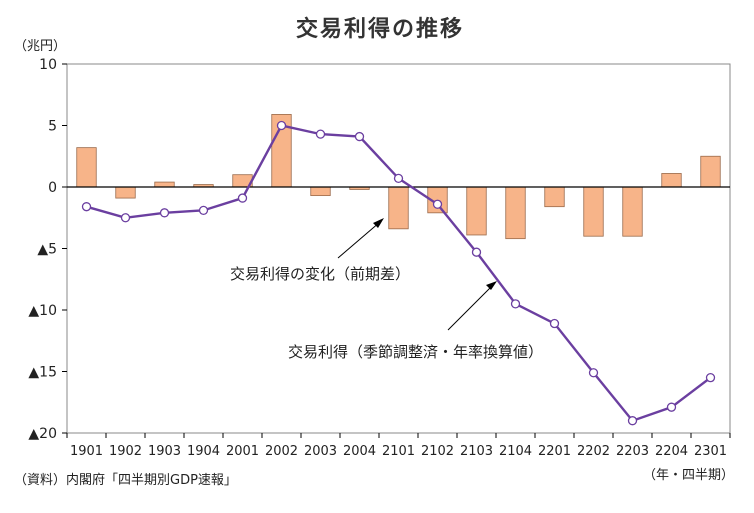  Describe the element at coordinates (52, 127) in the screenshot. I see `y-tick-label: 5` at that location.